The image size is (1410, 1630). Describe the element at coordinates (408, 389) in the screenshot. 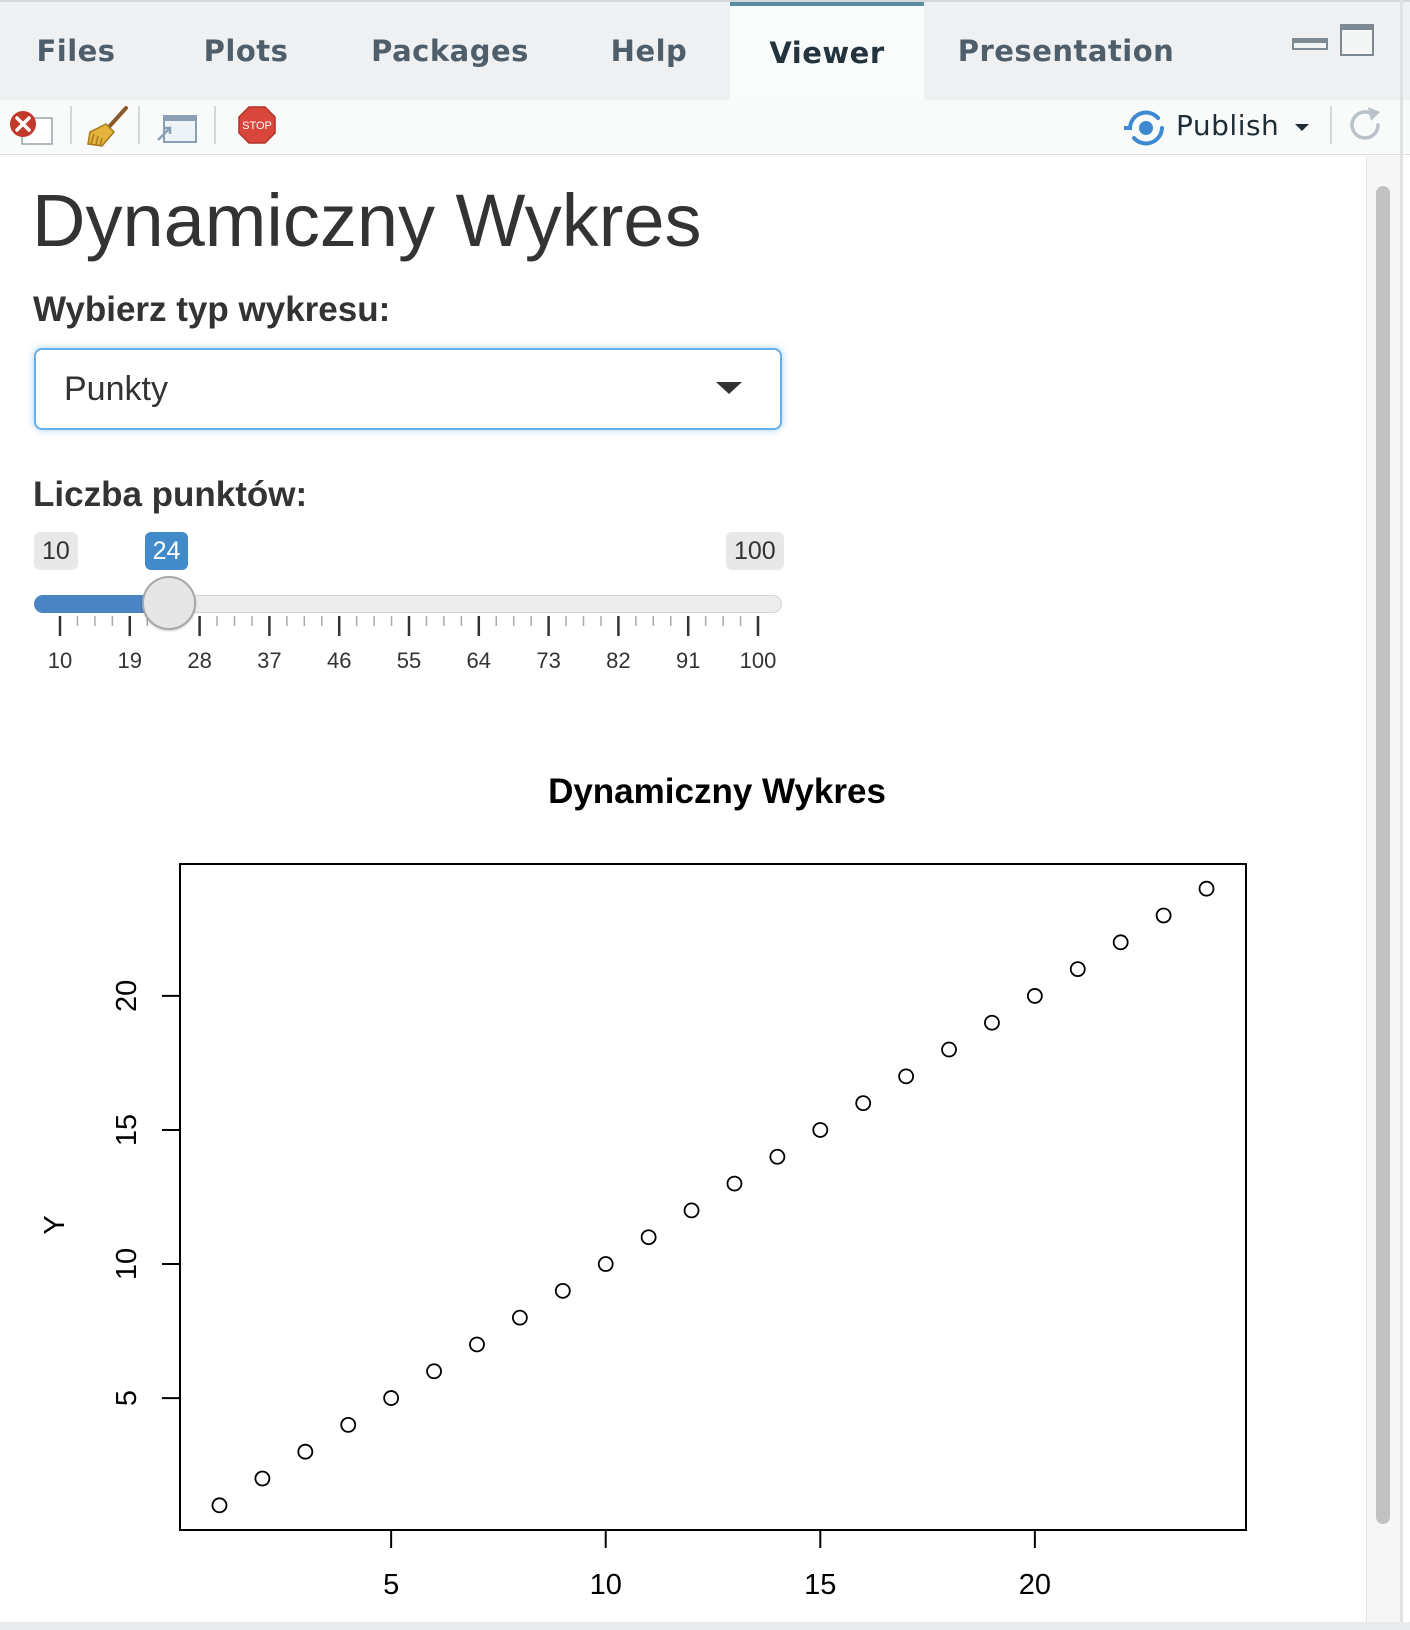

I see `plot-type-select: Punkty` at that location.